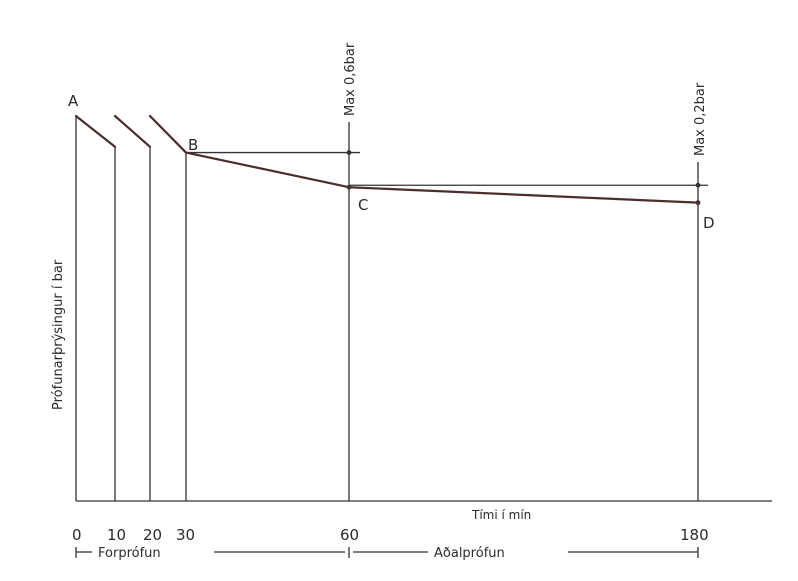  Describe the element at coordinates (129, 553) in the screenshot. I see `phase-label-pre-test: Forprófun` at that location.